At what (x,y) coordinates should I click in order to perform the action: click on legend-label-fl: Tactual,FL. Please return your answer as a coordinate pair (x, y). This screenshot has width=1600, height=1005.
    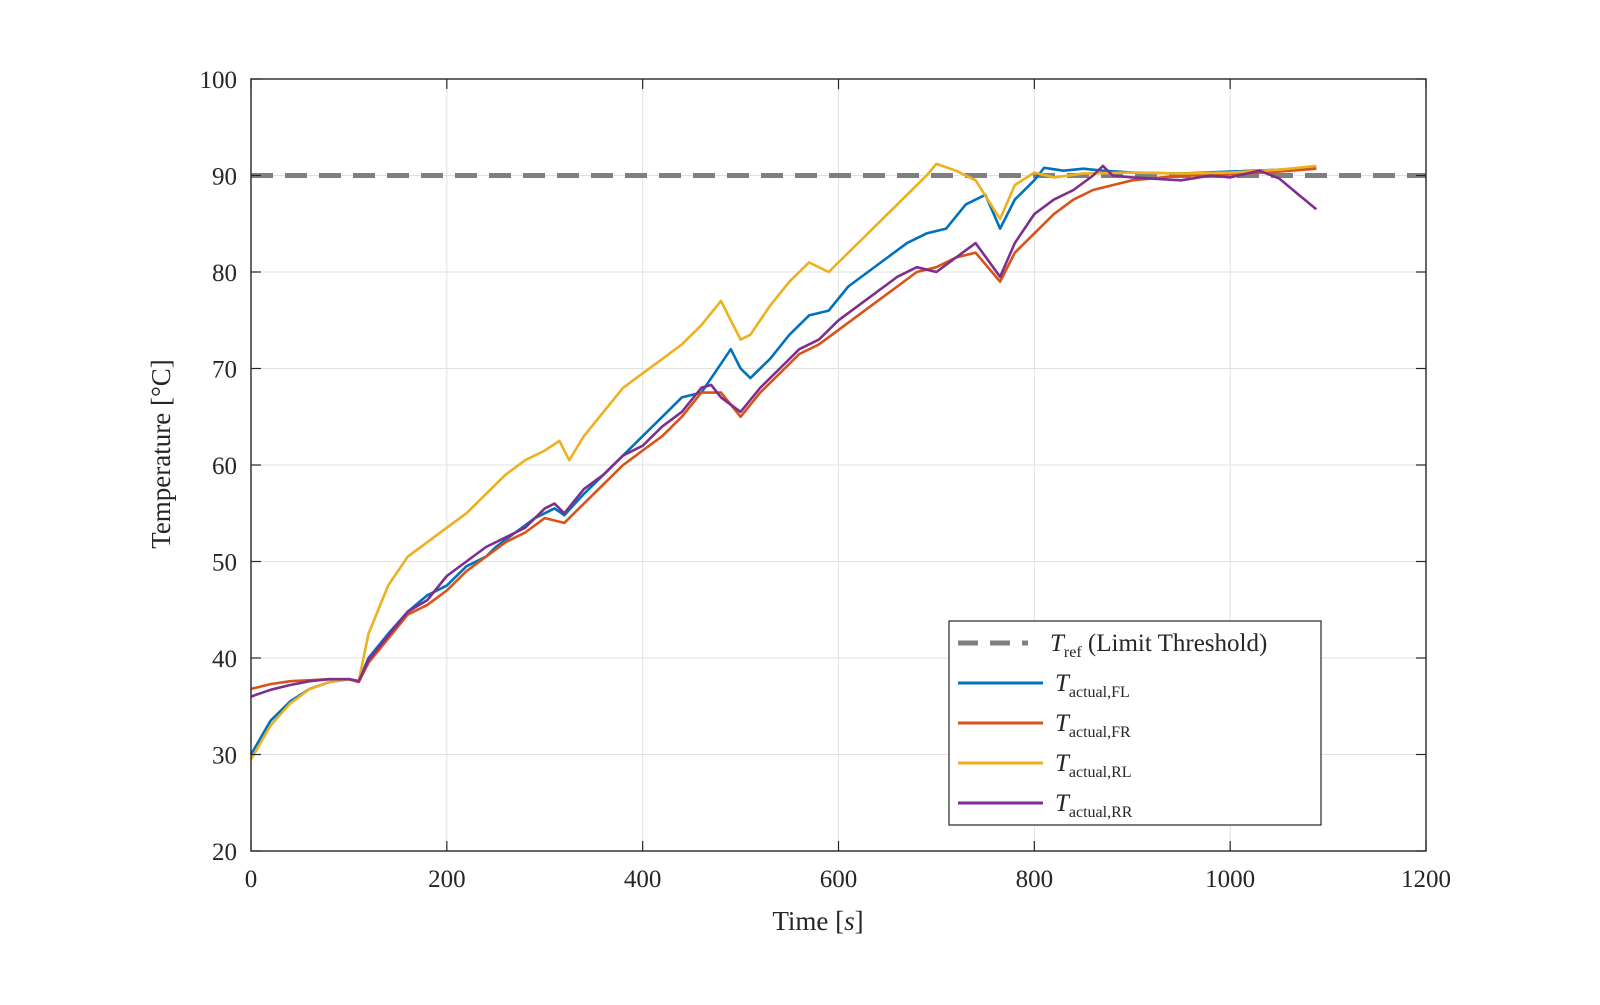
    Looking at the image, I should click on (1092, 685).